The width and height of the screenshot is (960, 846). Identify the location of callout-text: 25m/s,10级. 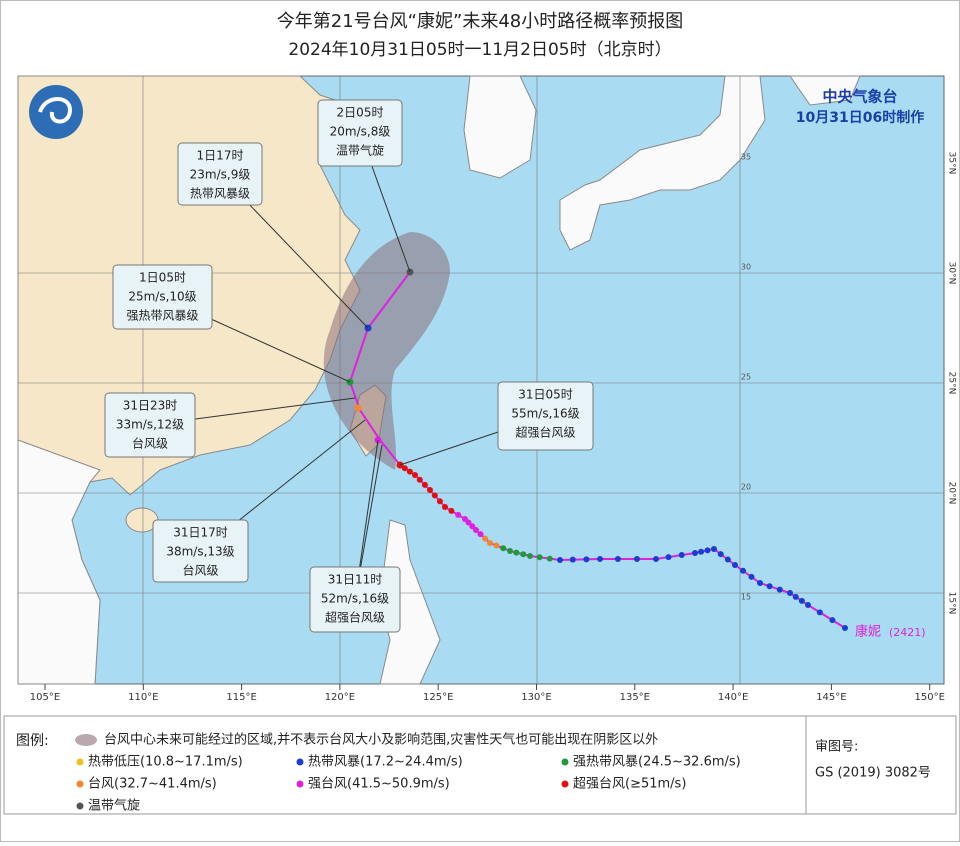
(162, 297).